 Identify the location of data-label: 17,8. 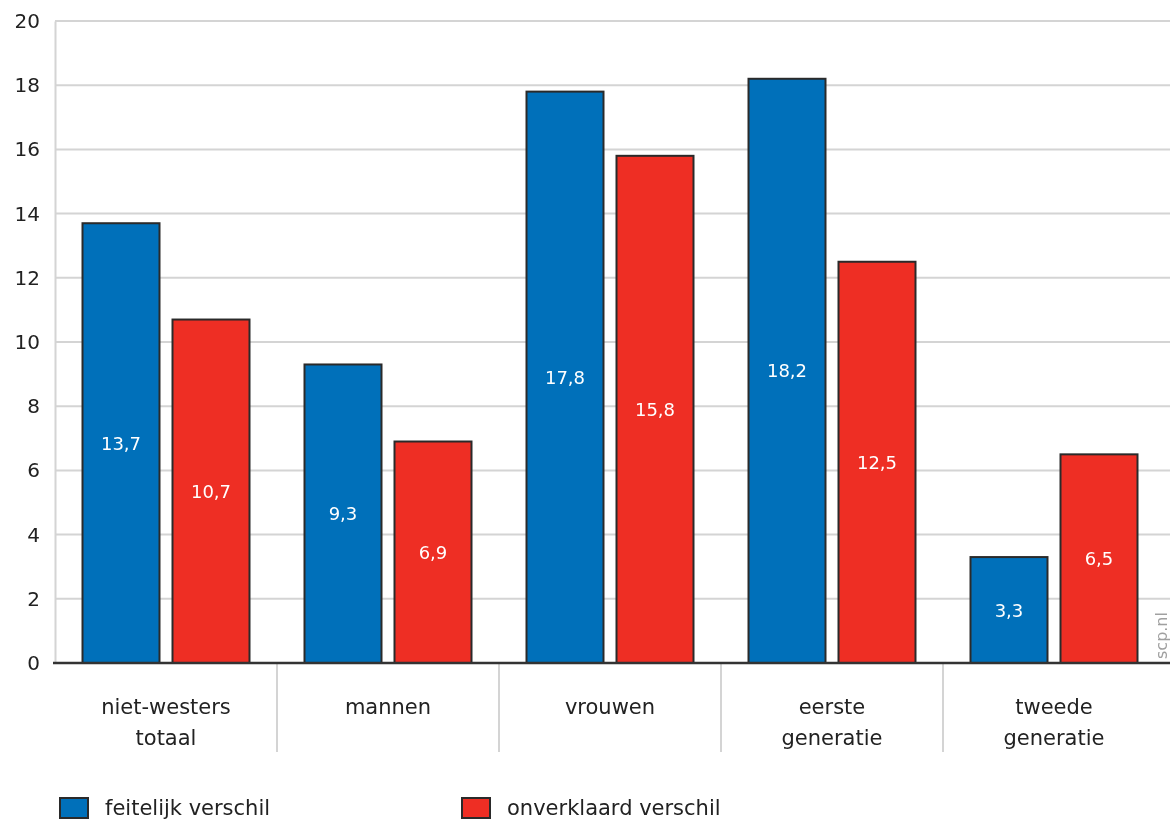
(565, 377).